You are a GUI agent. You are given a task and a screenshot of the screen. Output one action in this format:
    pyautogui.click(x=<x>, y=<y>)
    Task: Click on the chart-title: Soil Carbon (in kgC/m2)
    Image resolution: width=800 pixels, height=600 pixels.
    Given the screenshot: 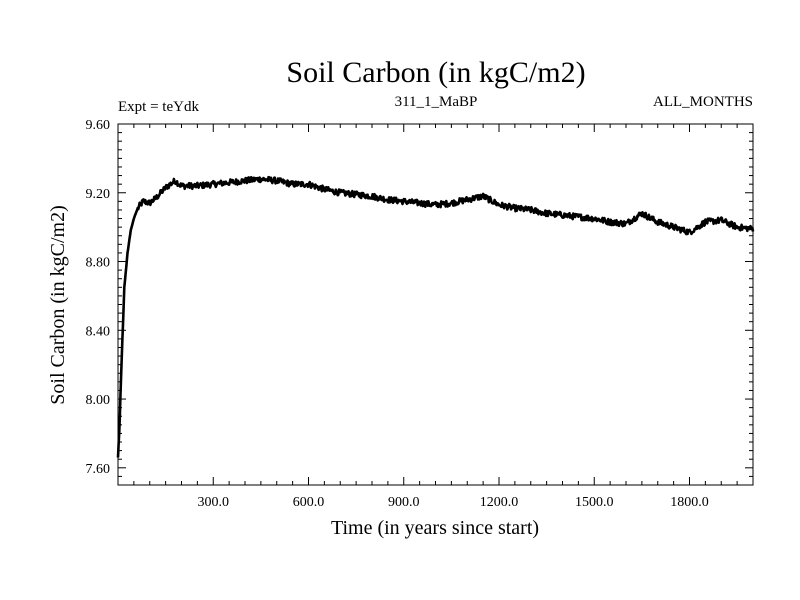 What is the action you would take?
    pyautogui.click(x=435, y=72)
    